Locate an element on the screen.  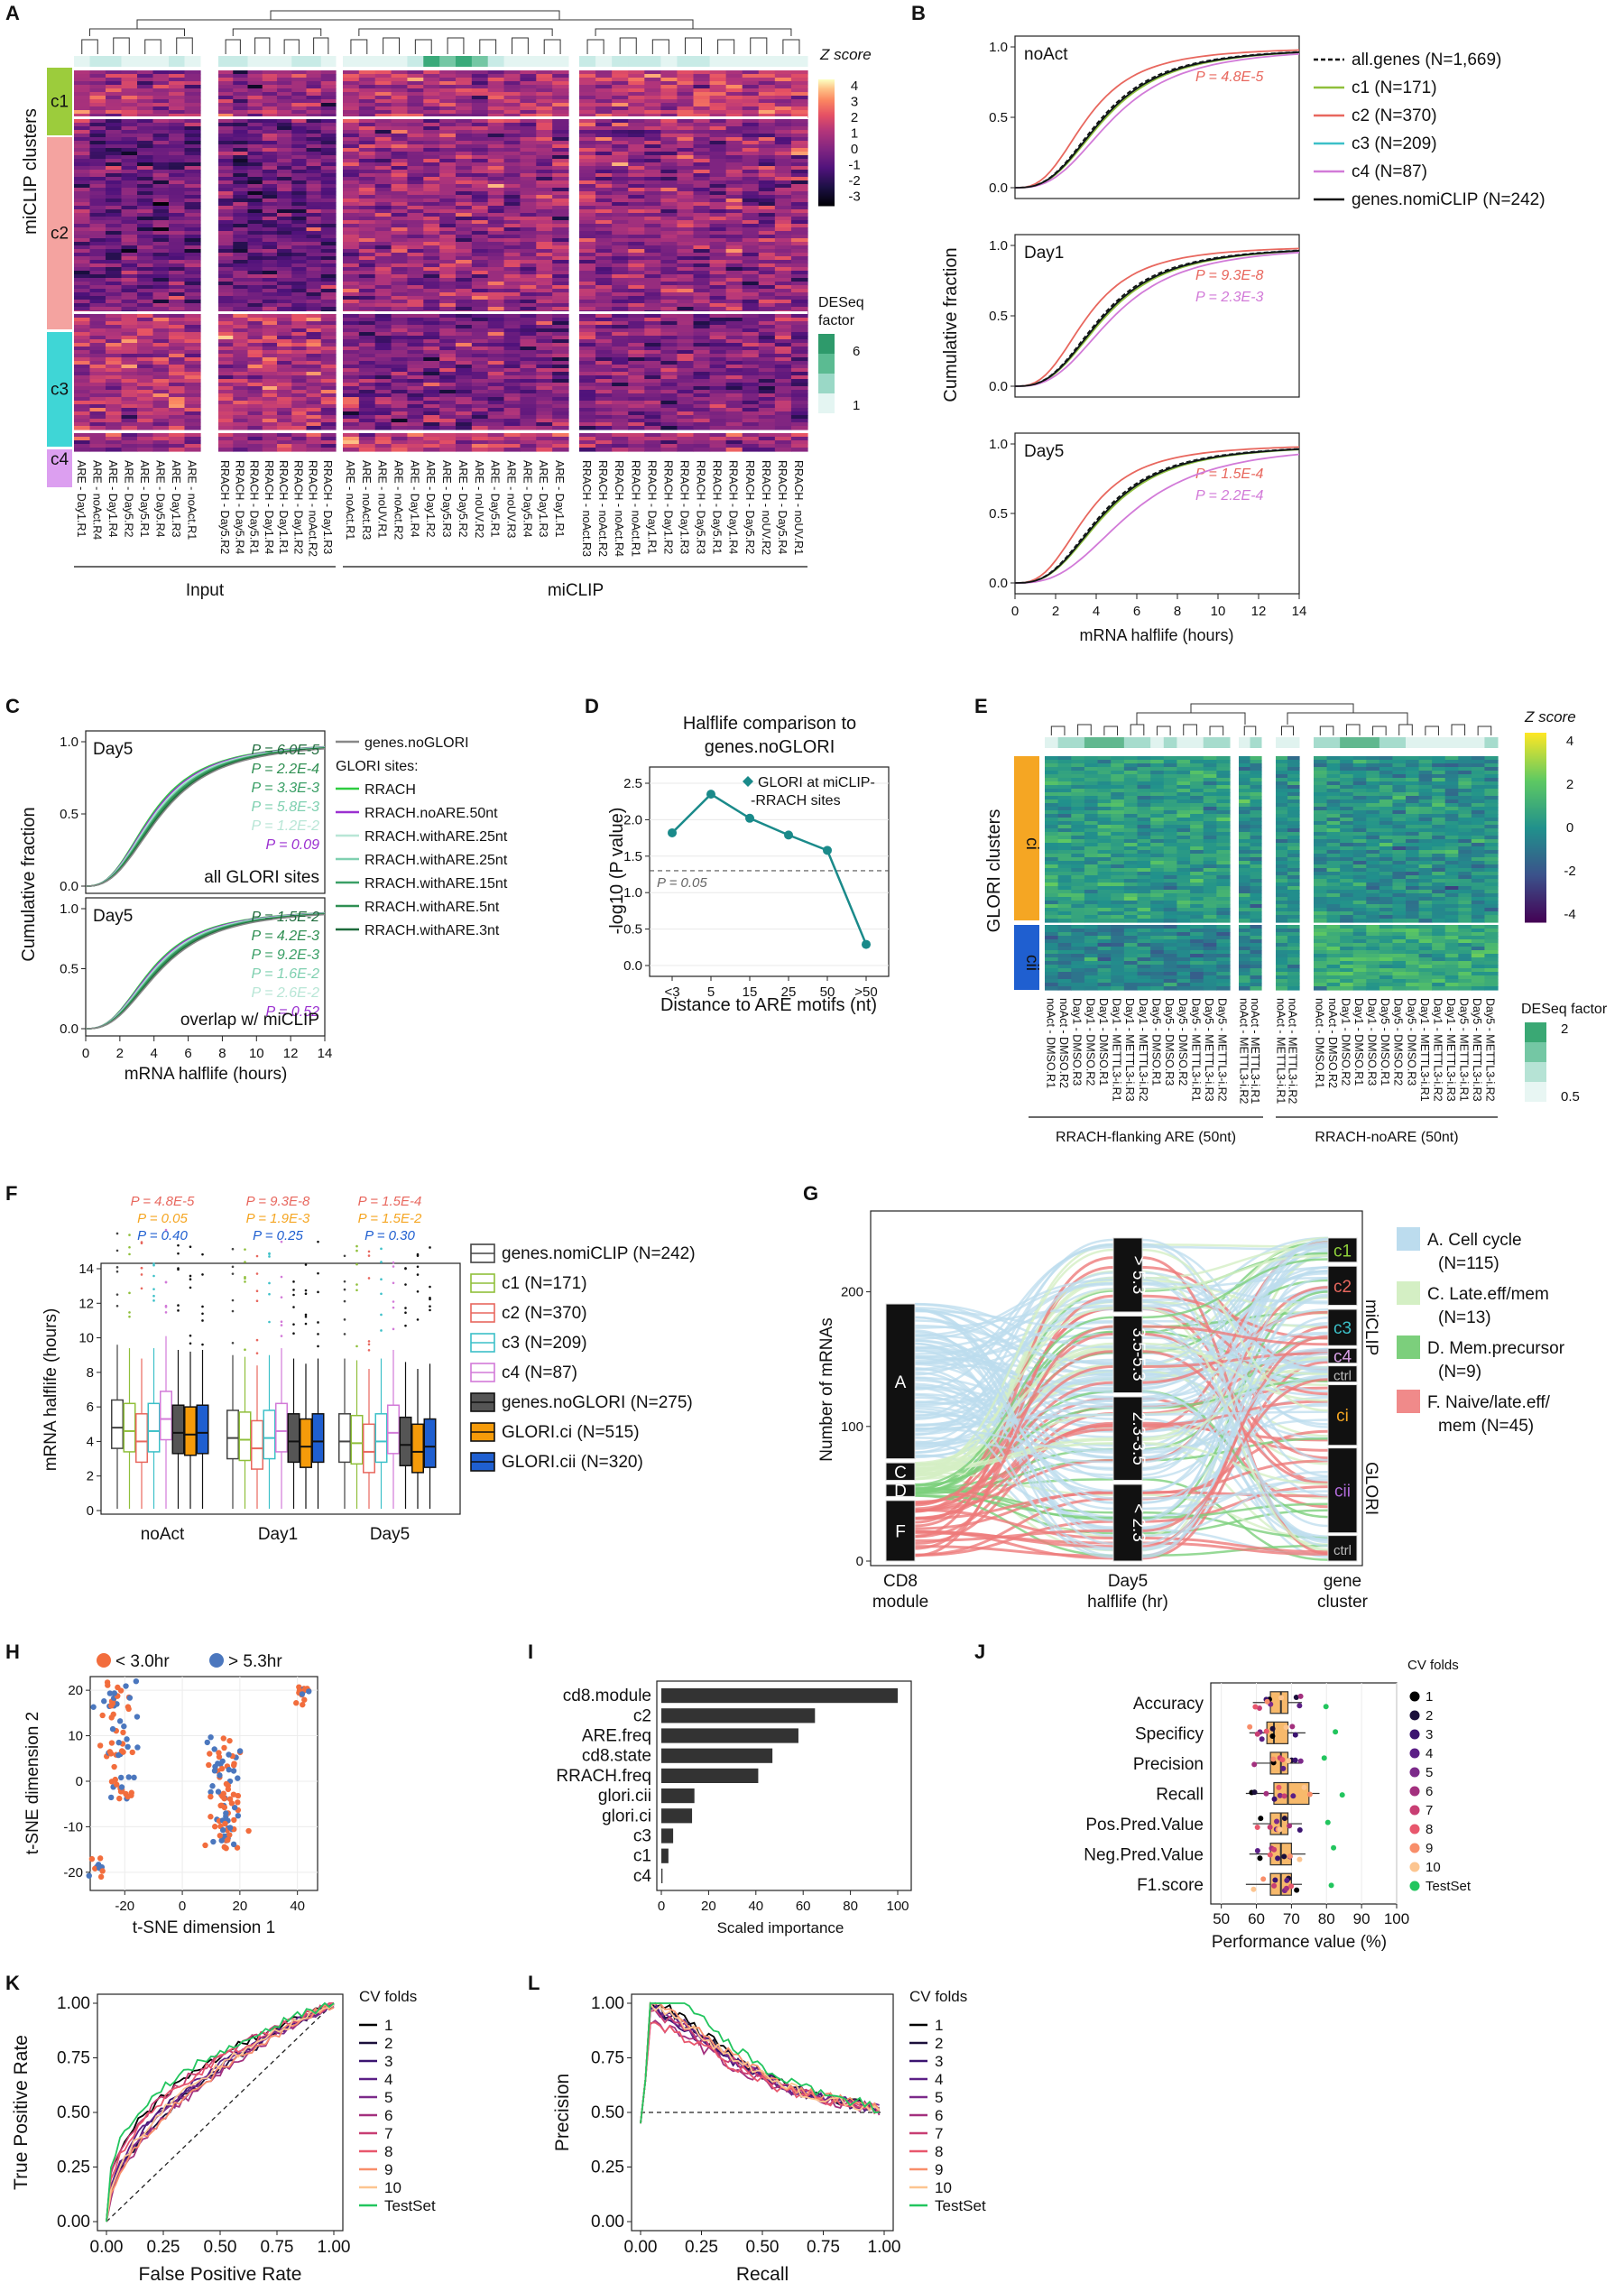
colorbar-tick: -2 is located at coordinates (854, 181).